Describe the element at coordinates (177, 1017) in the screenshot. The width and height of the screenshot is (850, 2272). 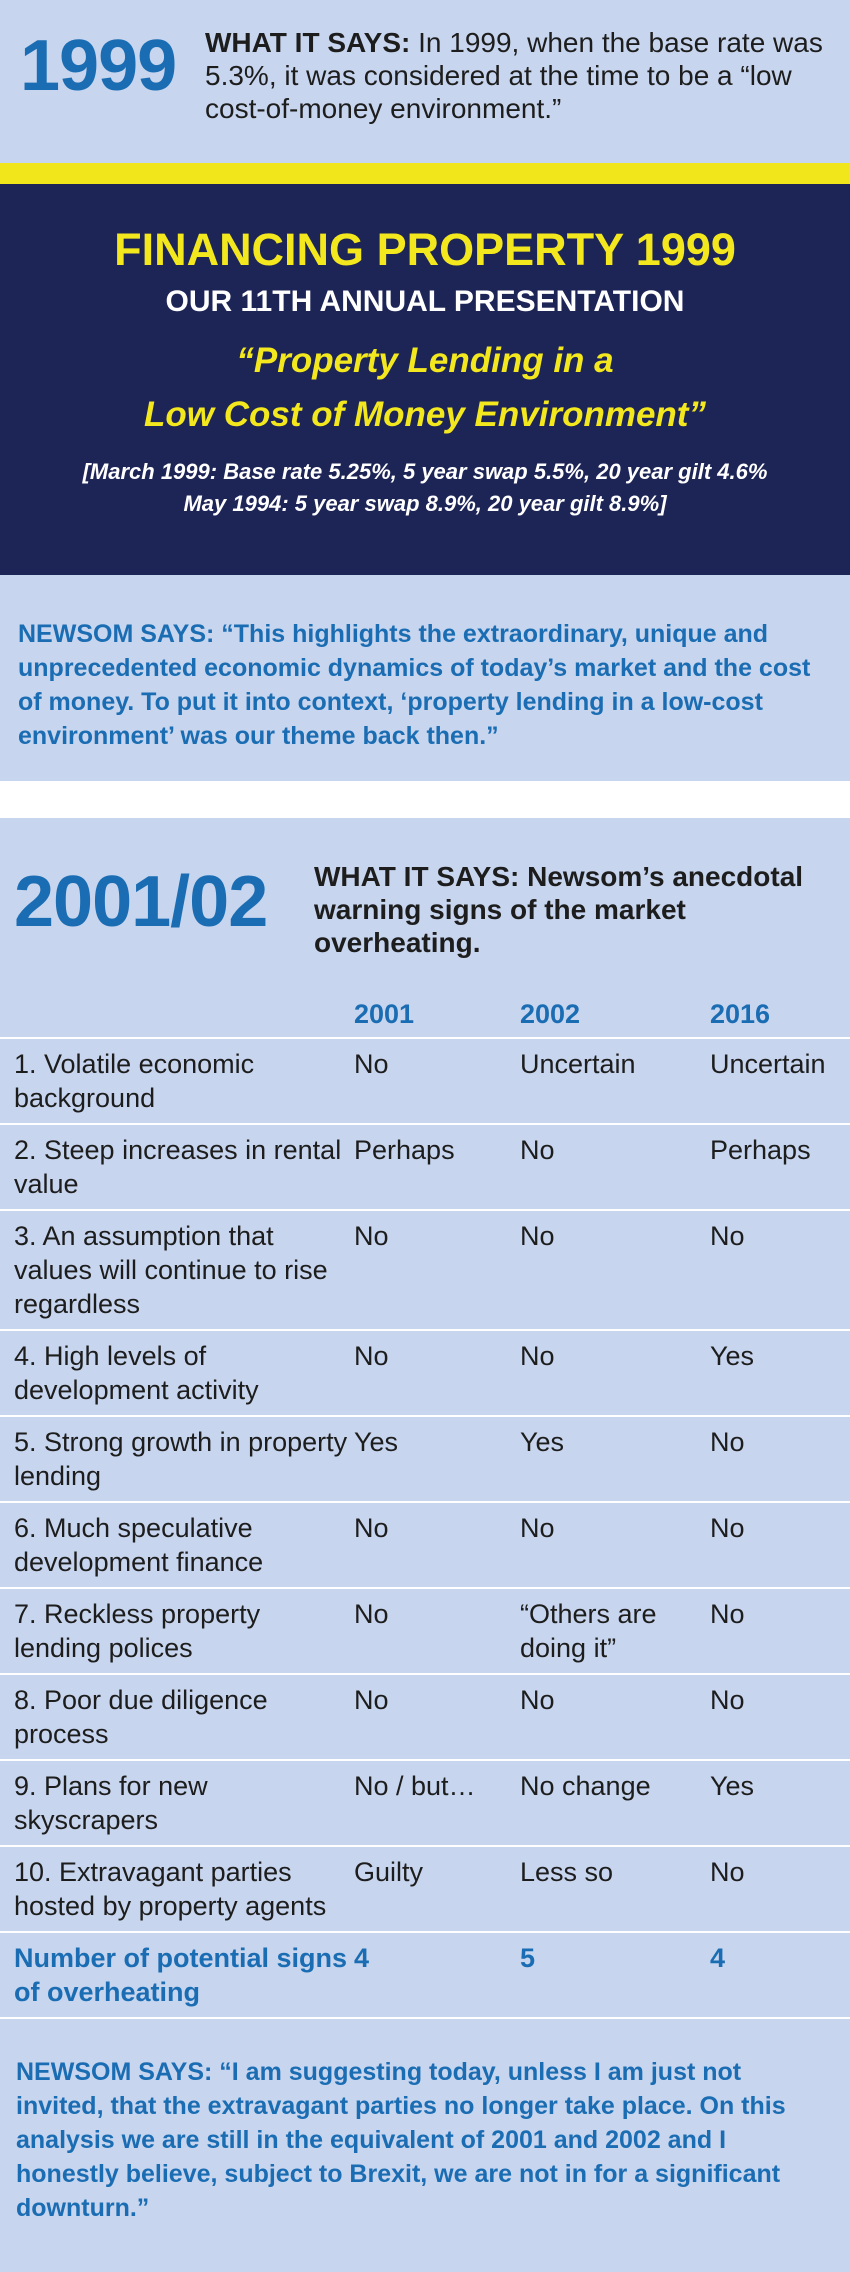
I see `blank` at that location.